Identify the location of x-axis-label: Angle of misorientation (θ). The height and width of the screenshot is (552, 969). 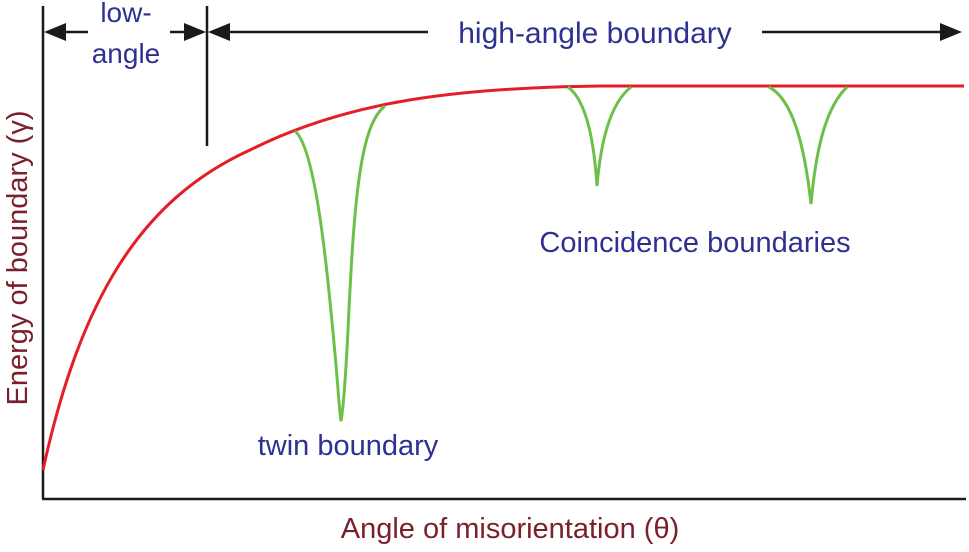
(510, 529).